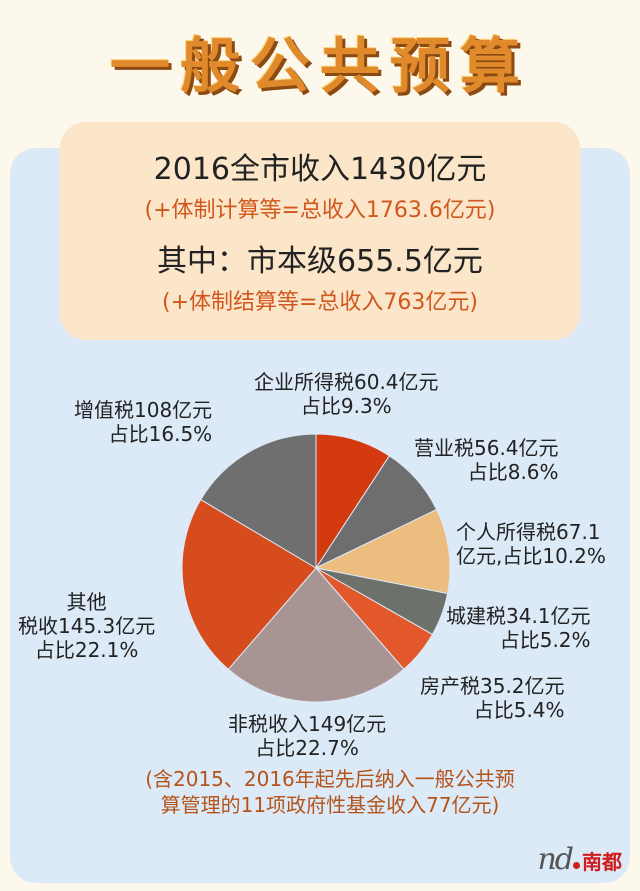 Image resolution: width=640 pixels, height=891 pixels. What do you see at coordinates (320, 169) in the screenshot?
I see `summary-total: 2016全市收入1430亿元` at bounding box center [320, 169].